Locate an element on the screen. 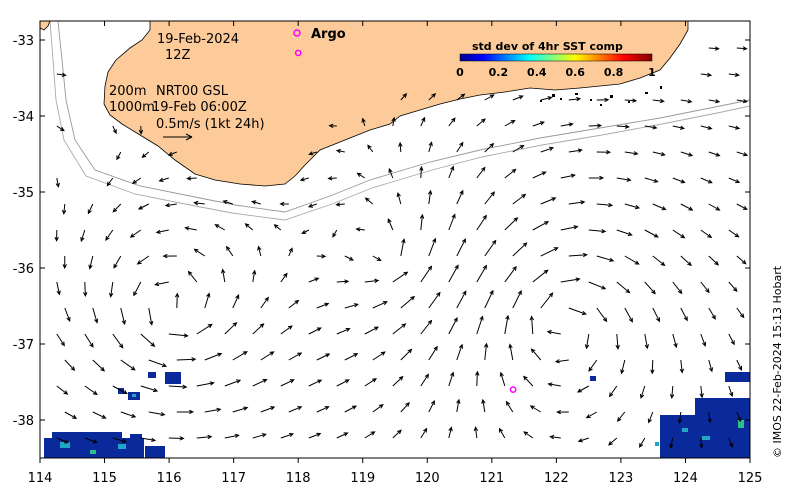 This screenshot has width=791, height=496. colorbar-tick-label: 0.8 is located at coordinates (614, 72).